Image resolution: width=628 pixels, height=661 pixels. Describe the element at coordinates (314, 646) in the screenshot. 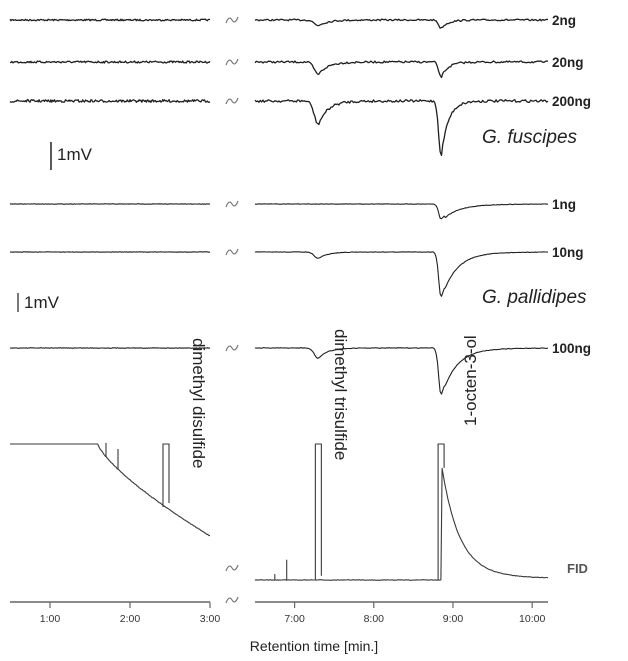

I see `x-axis-title: Retention time [min.]` at that location.